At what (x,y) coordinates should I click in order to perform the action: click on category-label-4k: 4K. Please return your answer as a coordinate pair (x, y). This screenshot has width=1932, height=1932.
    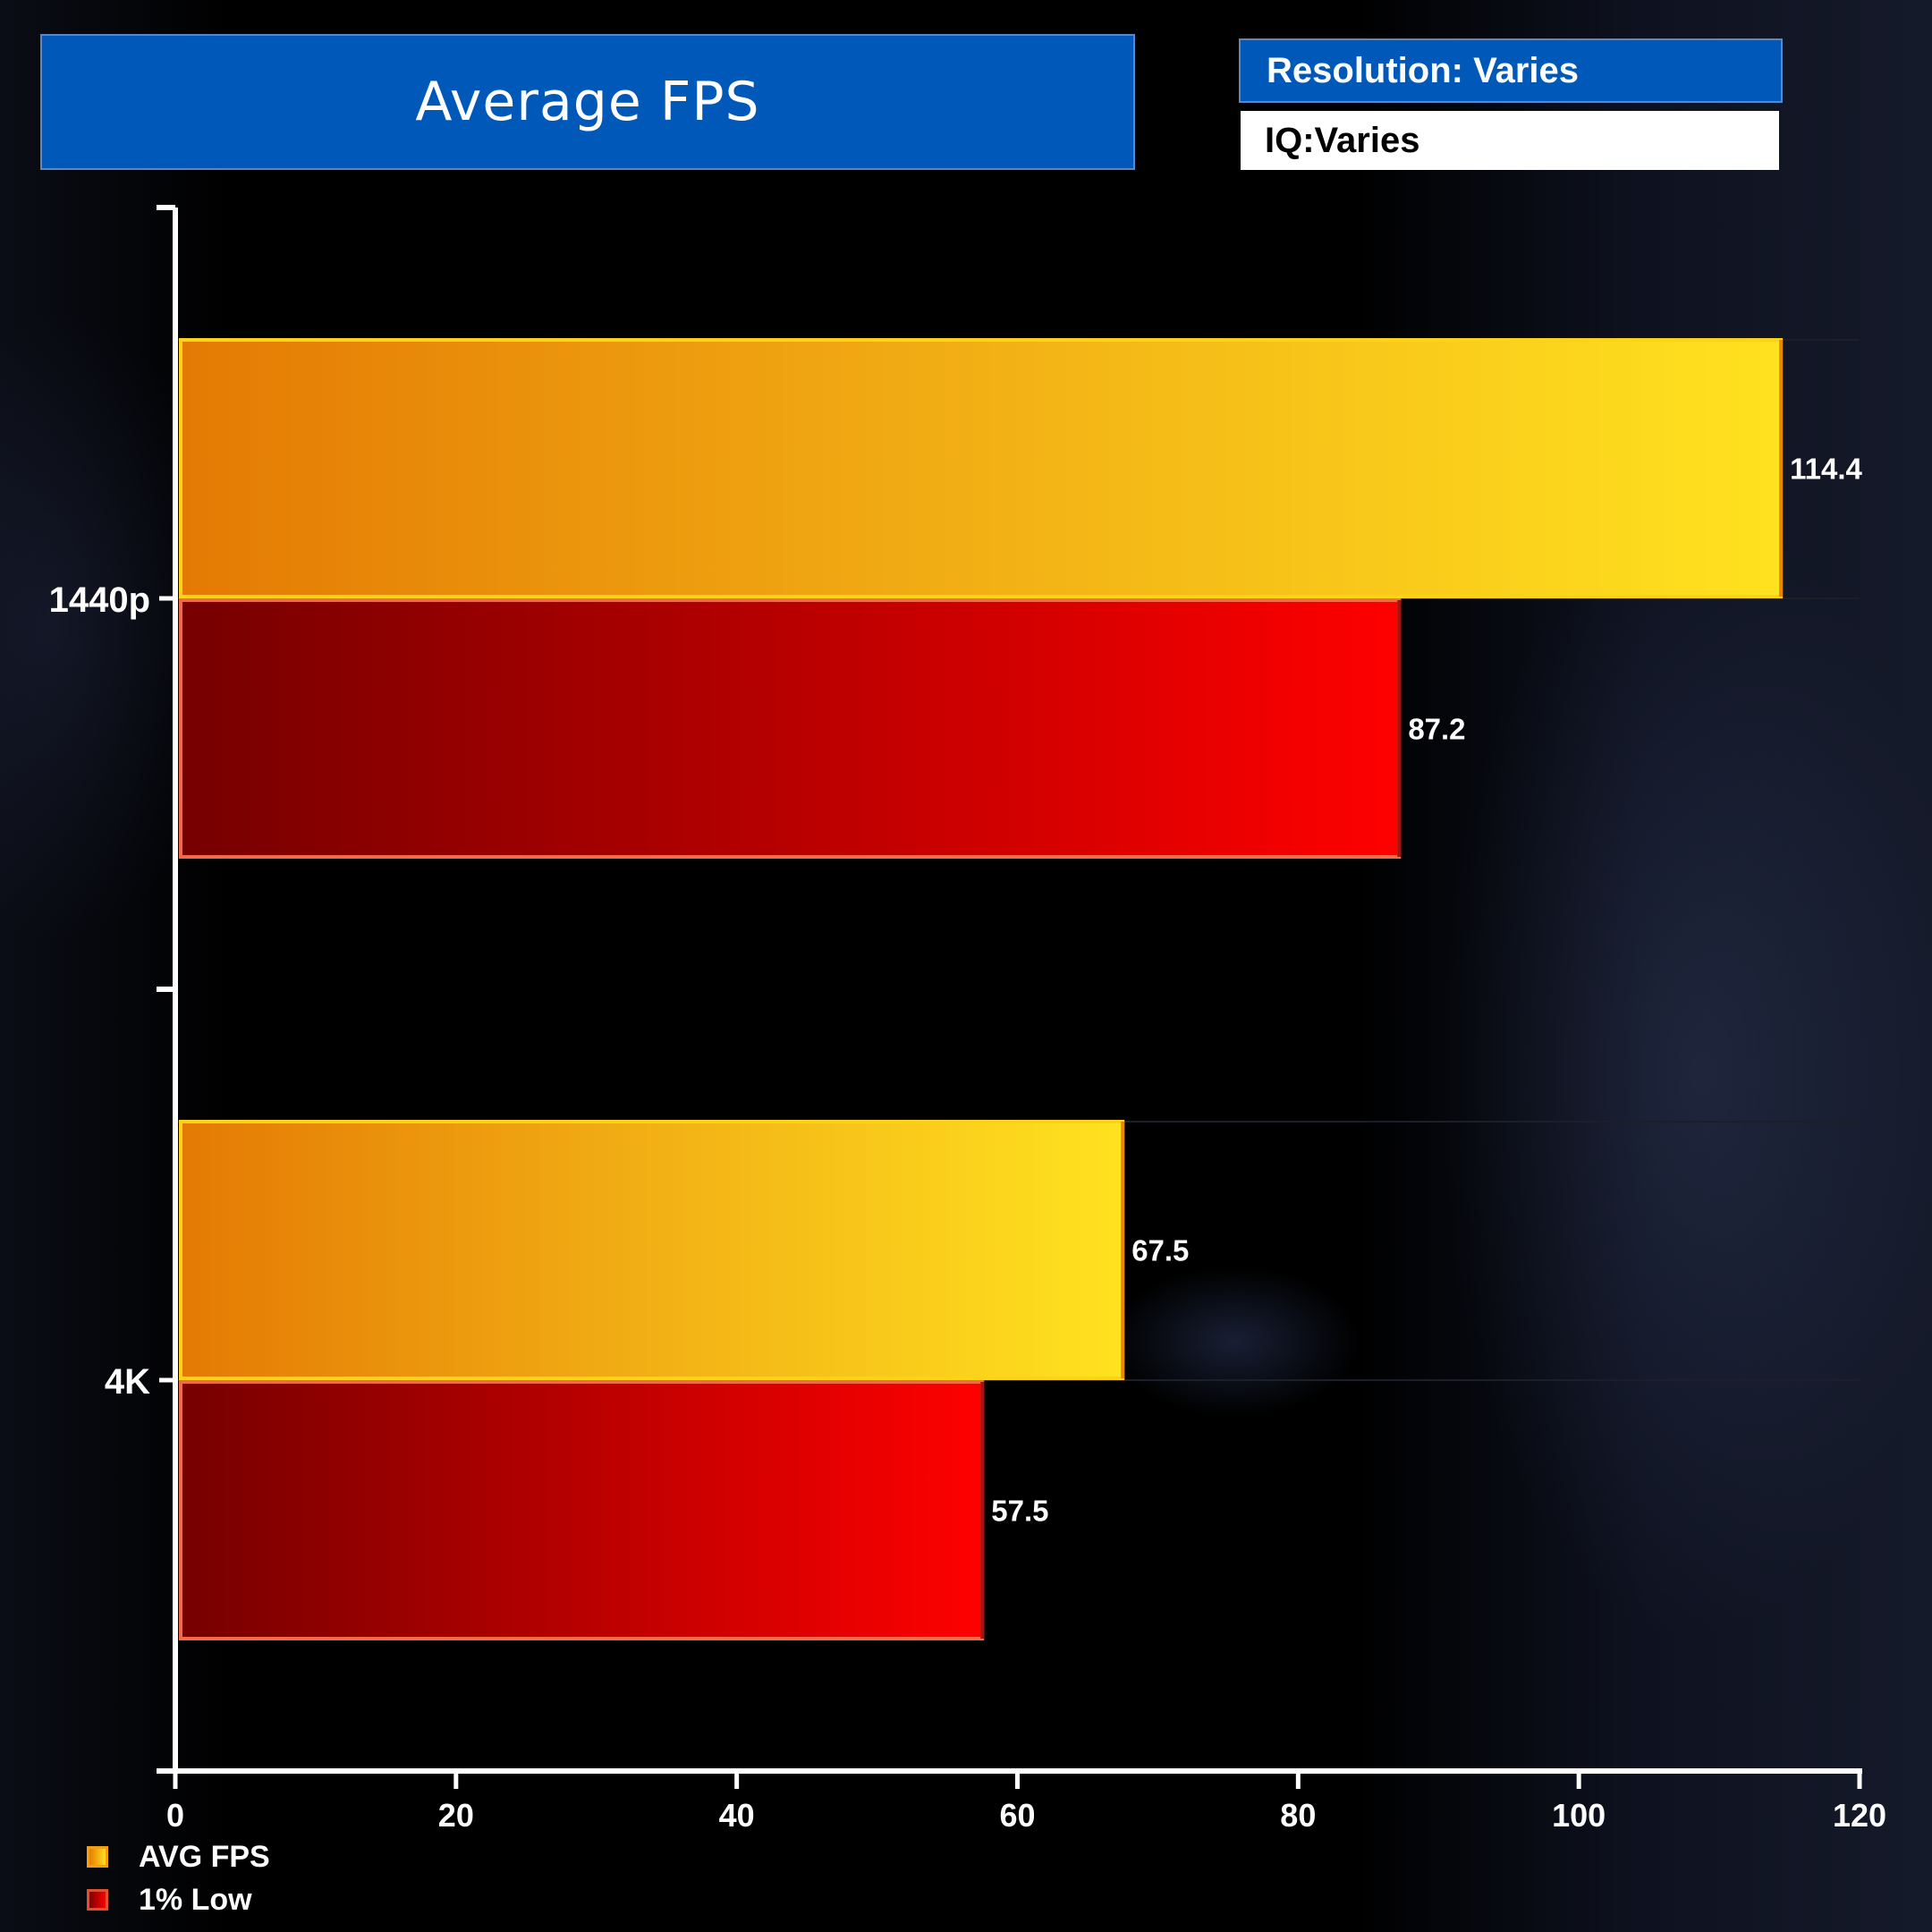
    Looking at the image, I should click on (127, 1382).